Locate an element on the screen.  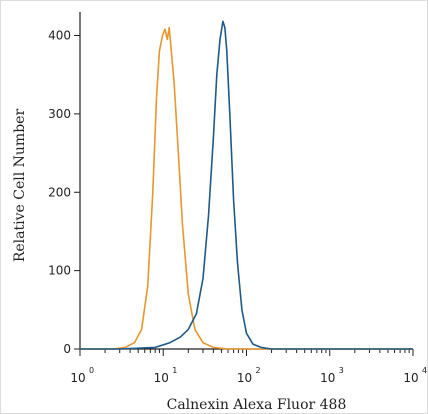
x-tick-exponent: 4 is located at coordinates (424, 370).